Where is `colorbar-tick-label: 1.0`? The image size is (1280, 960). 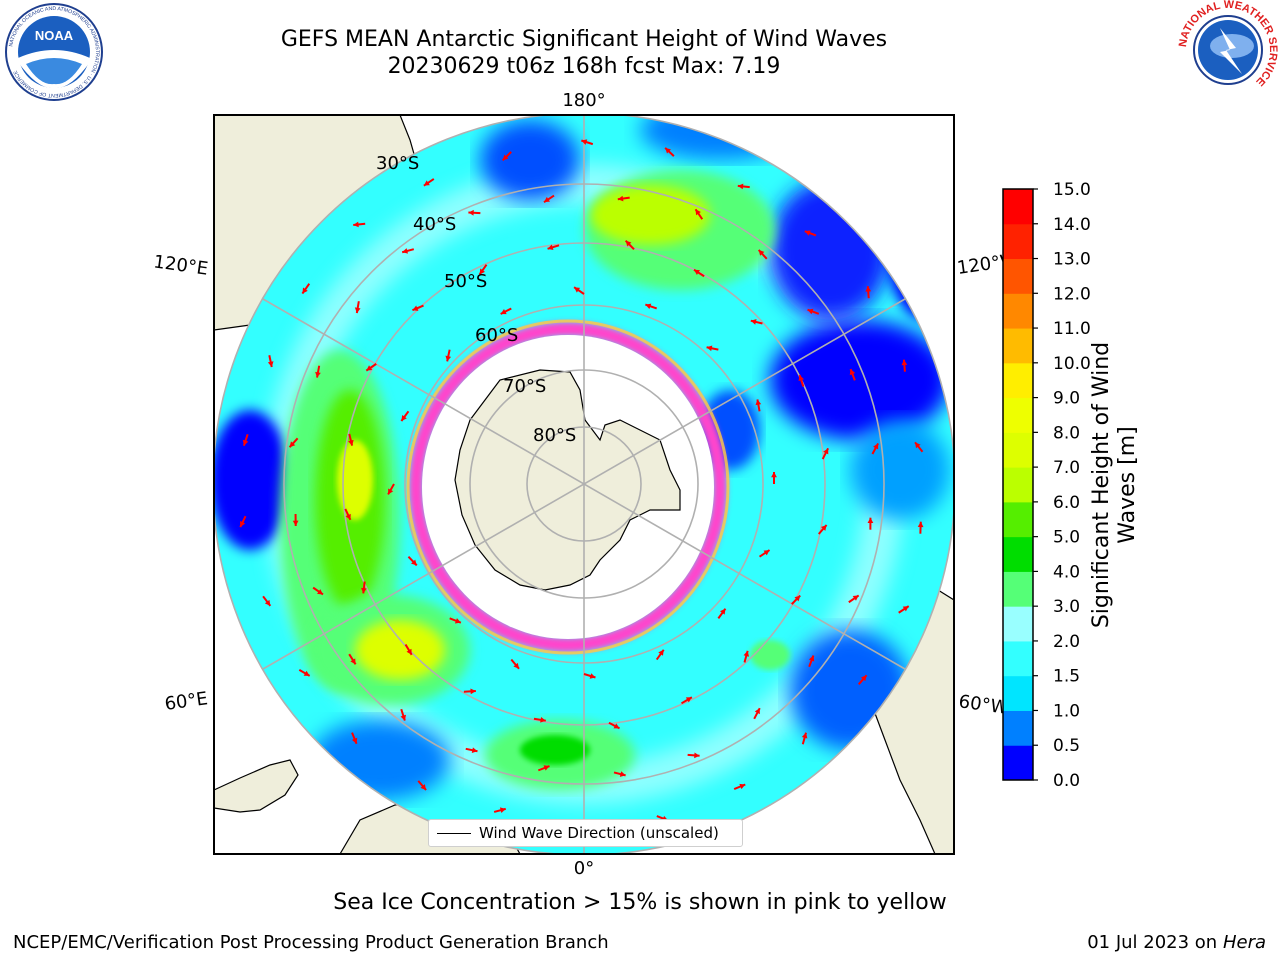
colorbar-tick-label: 1.0 is located at coordinates (1066, 711).